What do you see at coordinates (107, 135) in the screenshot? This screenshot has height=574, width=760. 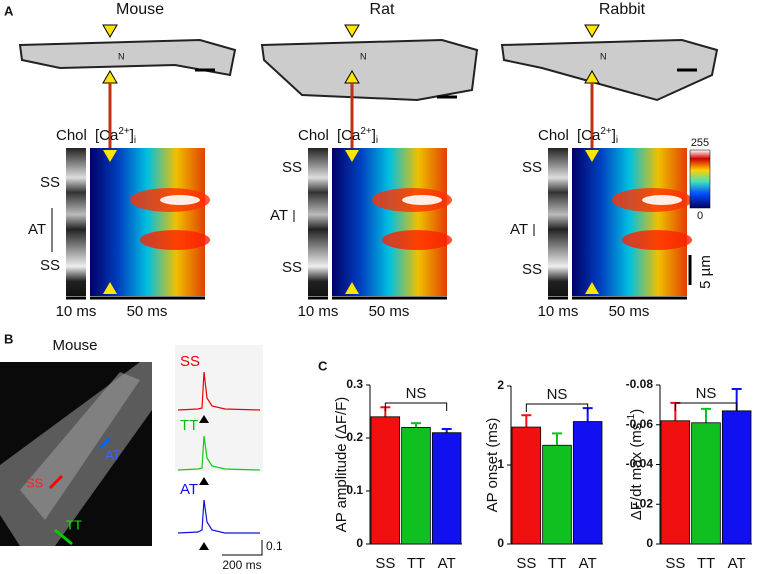 I see `ca-part: [Ca` at bounding box center [107, 135].